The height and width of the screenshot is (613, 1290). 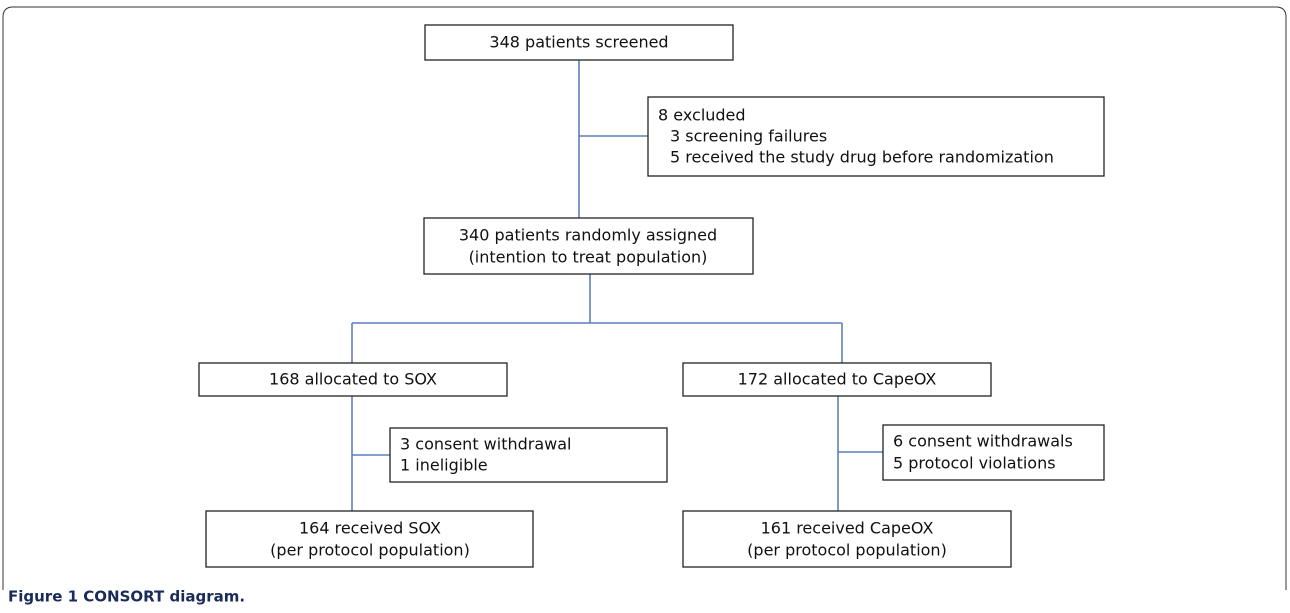 What do you see at coordinates (702, 115) in the screenshot?
I see `node-text: 8 excluded` at bounding box center [702, 115].